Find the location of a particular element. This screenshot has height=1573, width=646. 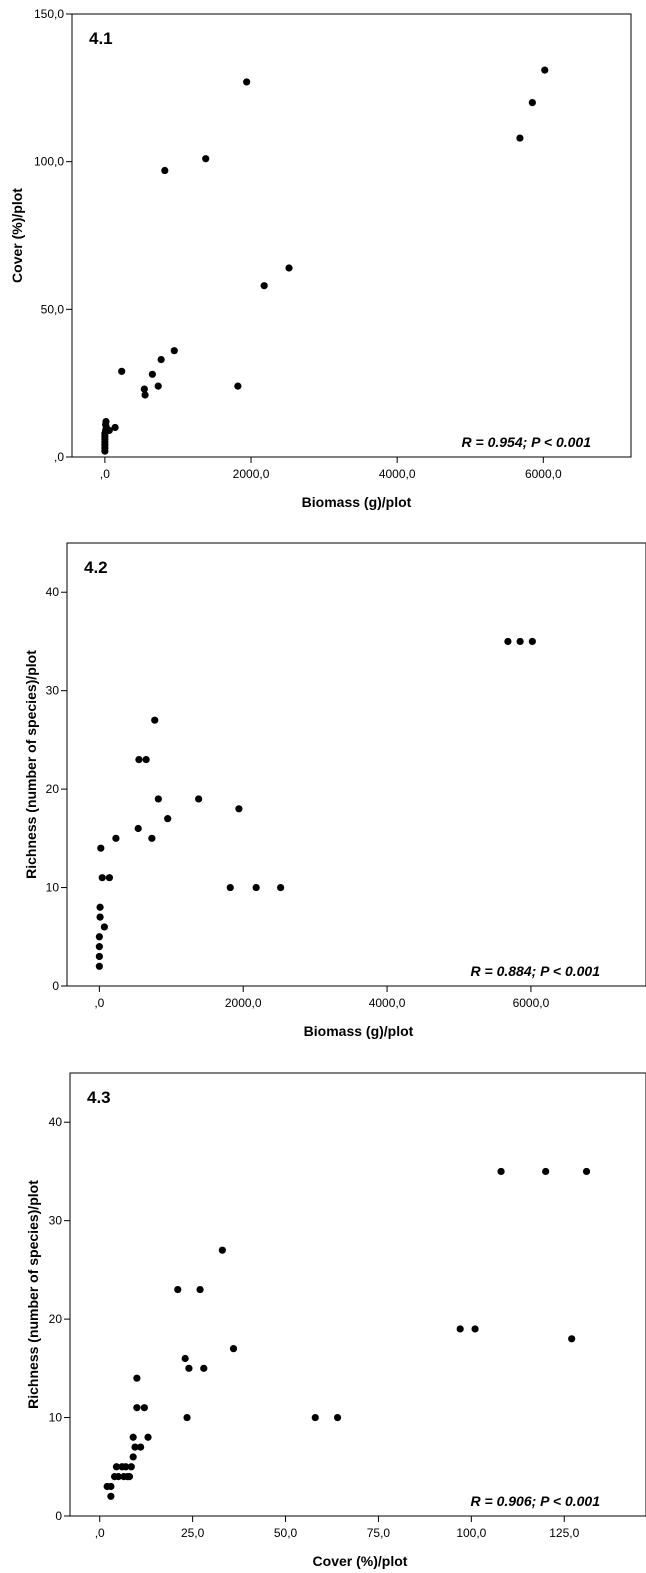

x-tick-label: 25,0 is located at coordinates (193, 1533).